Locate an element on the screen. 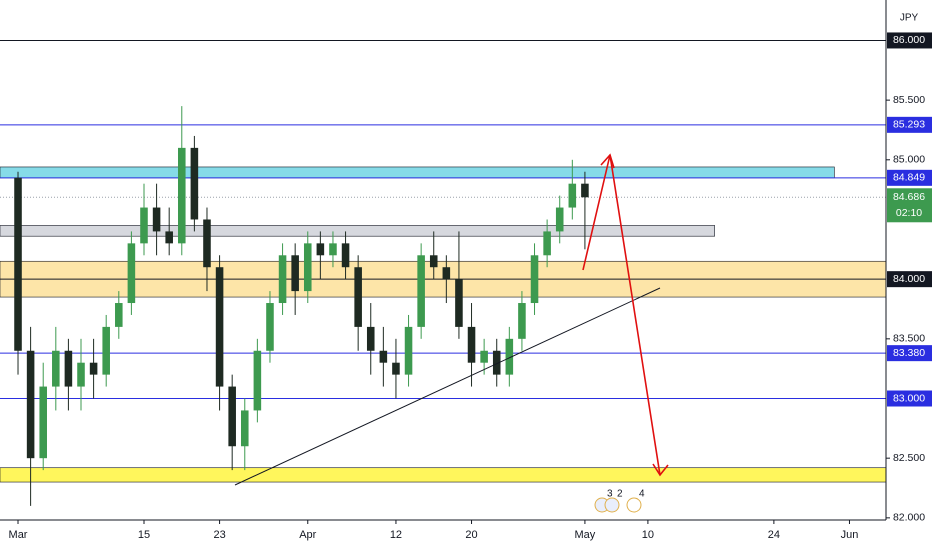 The image size is (932, 550). last-price-box is located at coordinates (909, 205).